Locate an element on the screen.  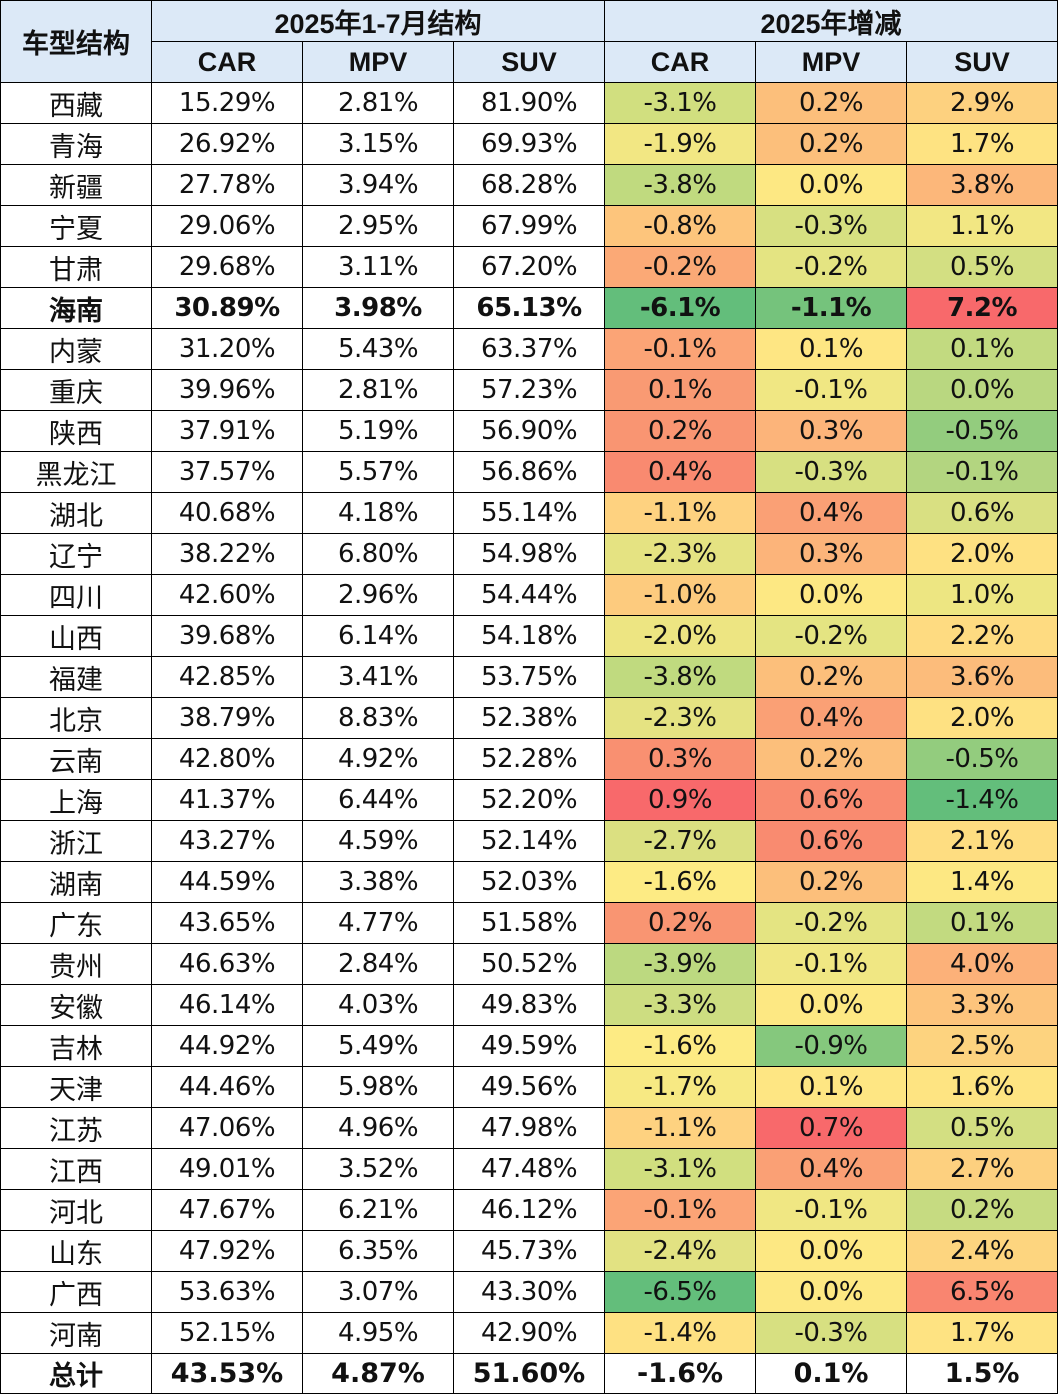
province-name: 西藏 is located at coordinates (76, 103).